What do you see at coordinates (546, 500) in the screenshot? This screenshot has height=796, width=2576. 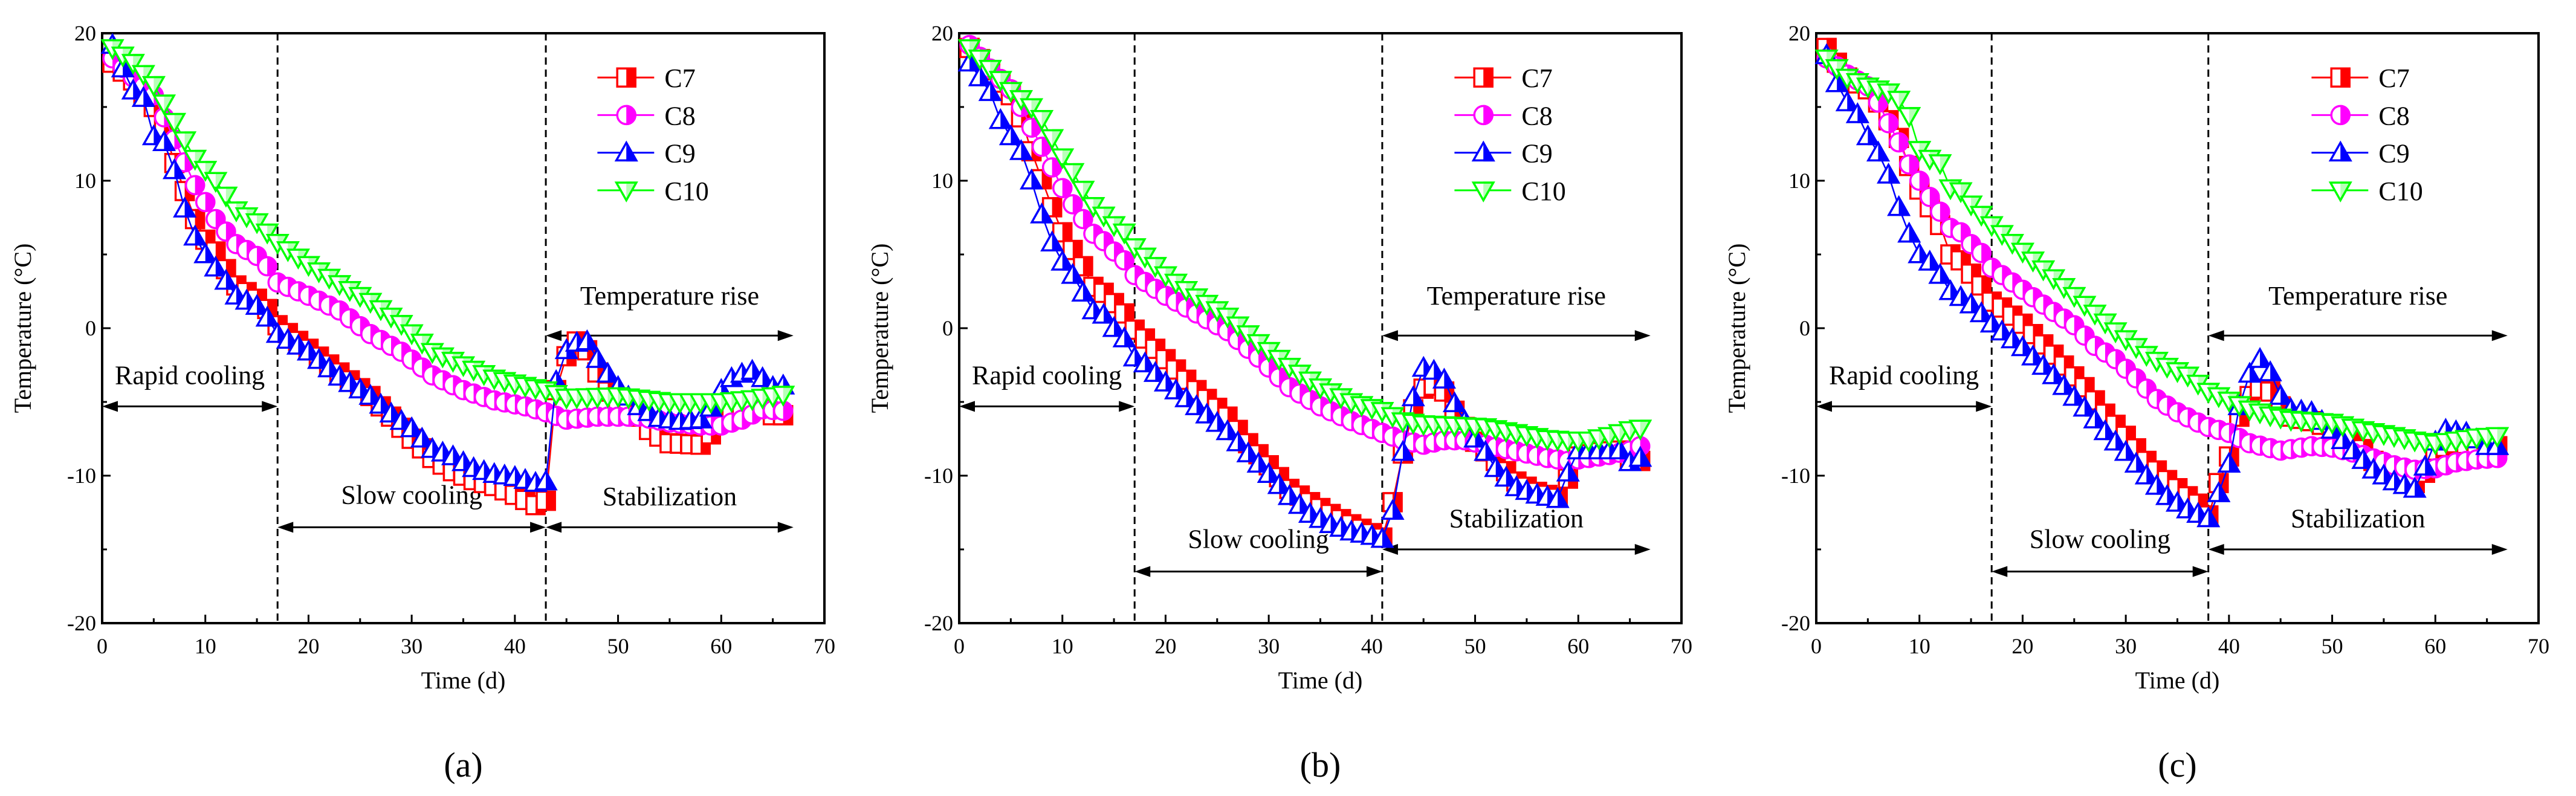 I see `data-point-C7` at bounding box center [546, 500].